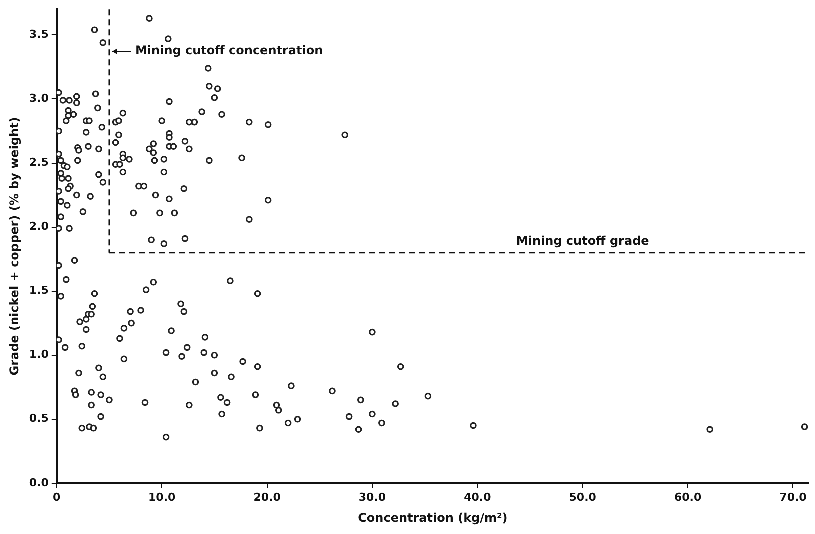  I want to click on y-tick-label: 2.5, so click(39, 163).